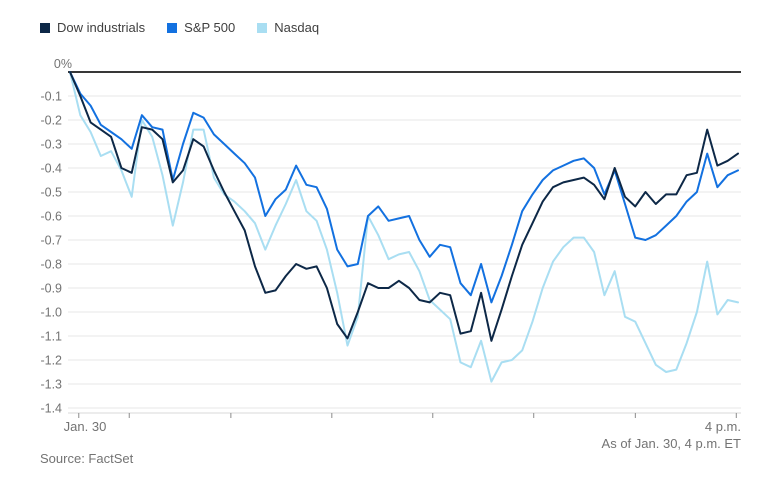 The width and height of the screenshot is (779, 477). What do you see at coordinates (51, 193) in the screenshot?
I see `y-axis-label: -0.5` at bounding box center [51, 193].